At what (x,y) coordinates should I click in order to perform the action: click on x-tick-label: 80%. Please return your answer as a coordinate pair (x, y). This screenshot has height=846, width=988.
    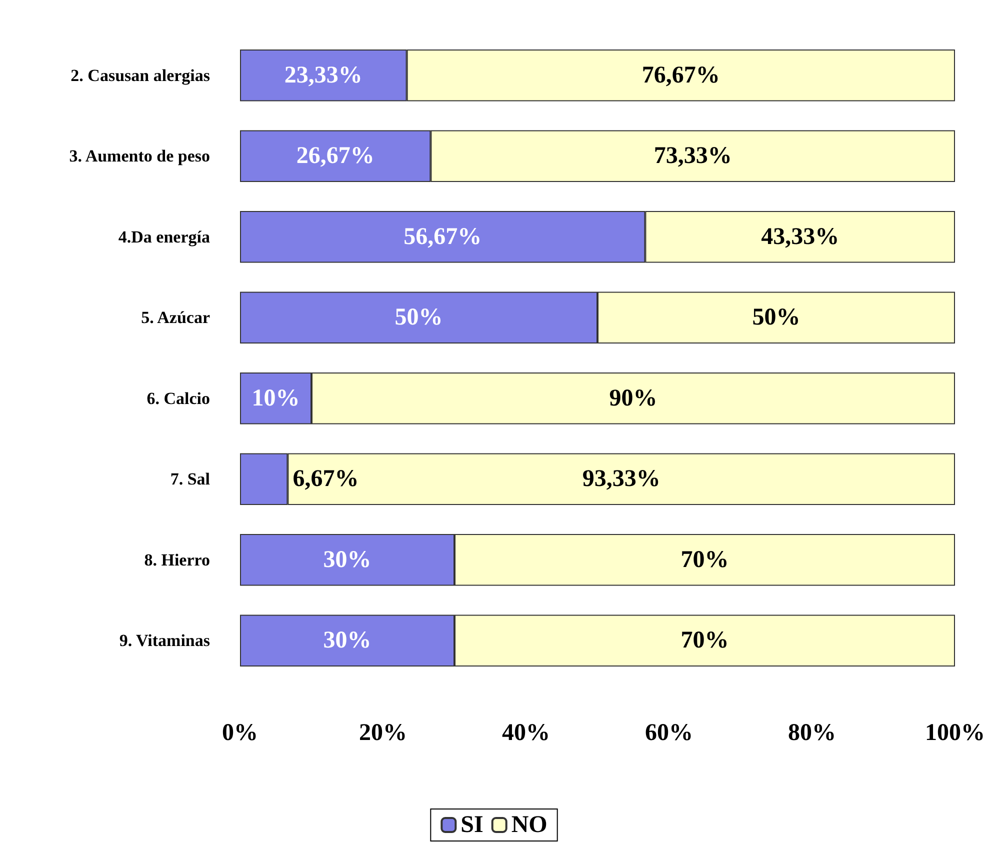
    Looking at the image, I should click on (812, 733).